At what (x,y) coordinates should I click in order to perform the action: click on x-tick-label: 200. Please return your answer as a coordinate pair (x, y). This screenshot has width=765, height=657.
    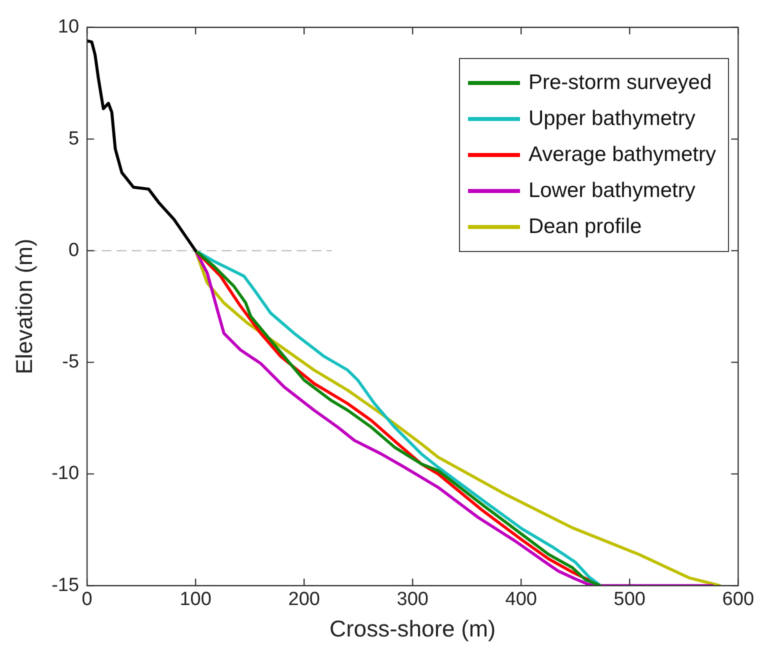
    Looking at the image, I should click on (304, 599).